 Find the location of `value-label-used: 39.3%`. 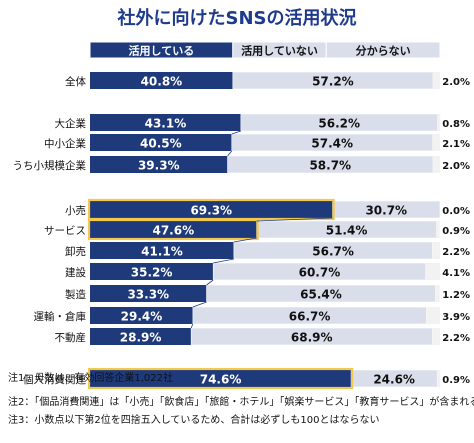

value-label-used: 39.3% is located at coordinates (159, 166).